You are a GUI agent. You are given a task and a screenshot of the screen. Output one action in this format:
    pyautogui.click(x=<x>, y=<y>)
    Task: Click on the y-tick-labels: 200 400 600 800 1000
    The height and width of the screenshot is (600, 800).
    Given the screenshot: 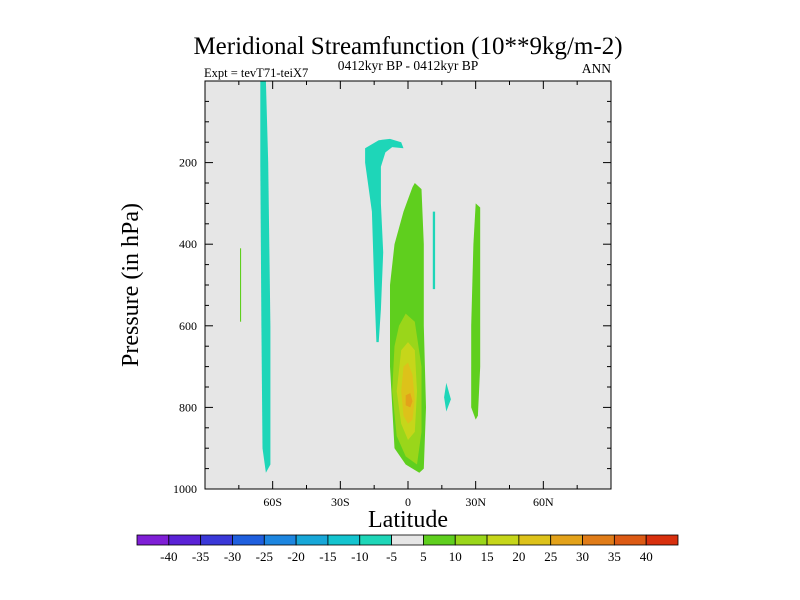 What is the action you would take?
    pyautogui.click(x=185, y=326)
    